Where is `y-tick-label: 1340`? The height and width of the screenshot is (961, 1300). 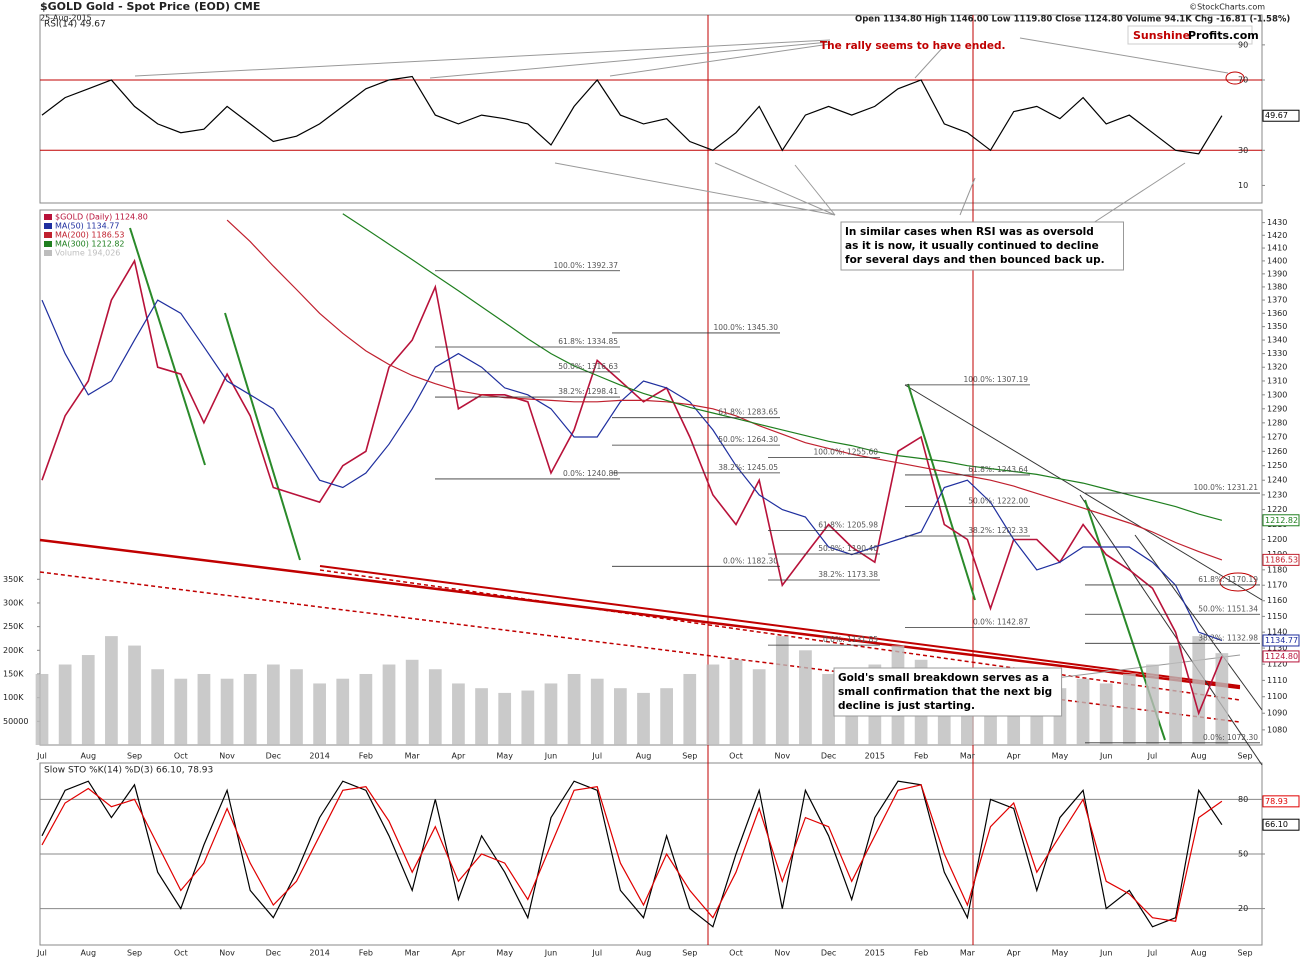 y-tick-label: 1340 is located at coordinates (1277, 340).